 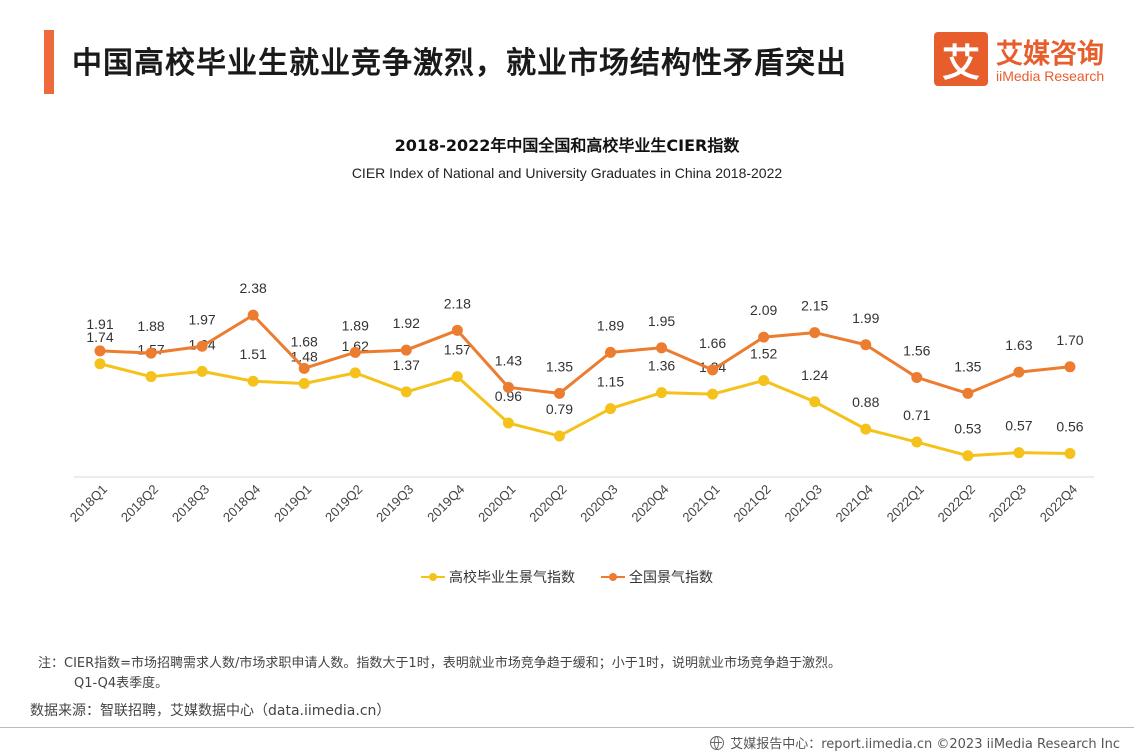 I want to click on data-label: 1.62, so click(x=355, y=346).